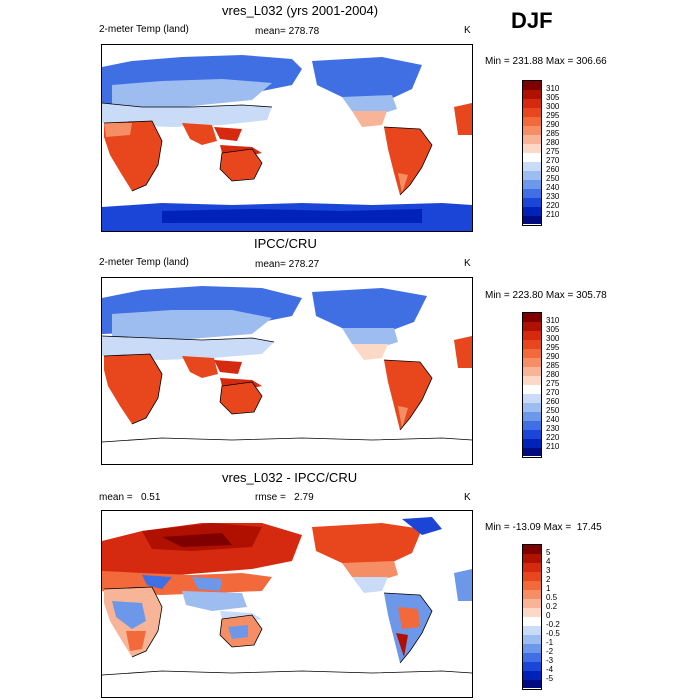  Describe the element at coordinates (548, 552) in the screenshot. I see `colorbar-label: 5` at that location.